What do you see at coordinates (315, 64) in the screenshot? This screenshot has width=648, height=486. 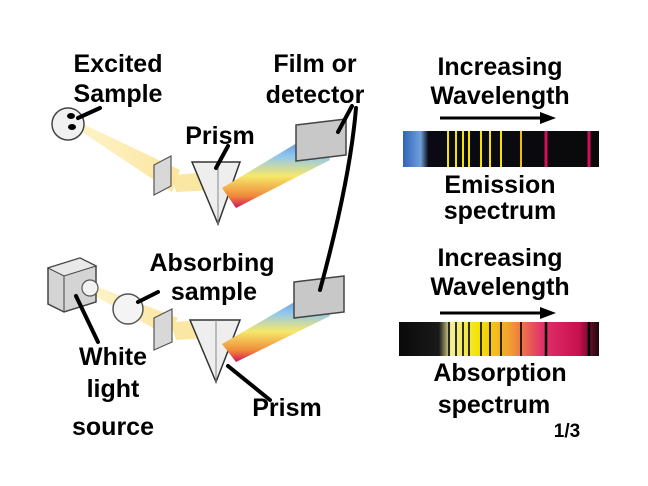 I see `film-label-line1: Film or` at bounding box center [315, 64].